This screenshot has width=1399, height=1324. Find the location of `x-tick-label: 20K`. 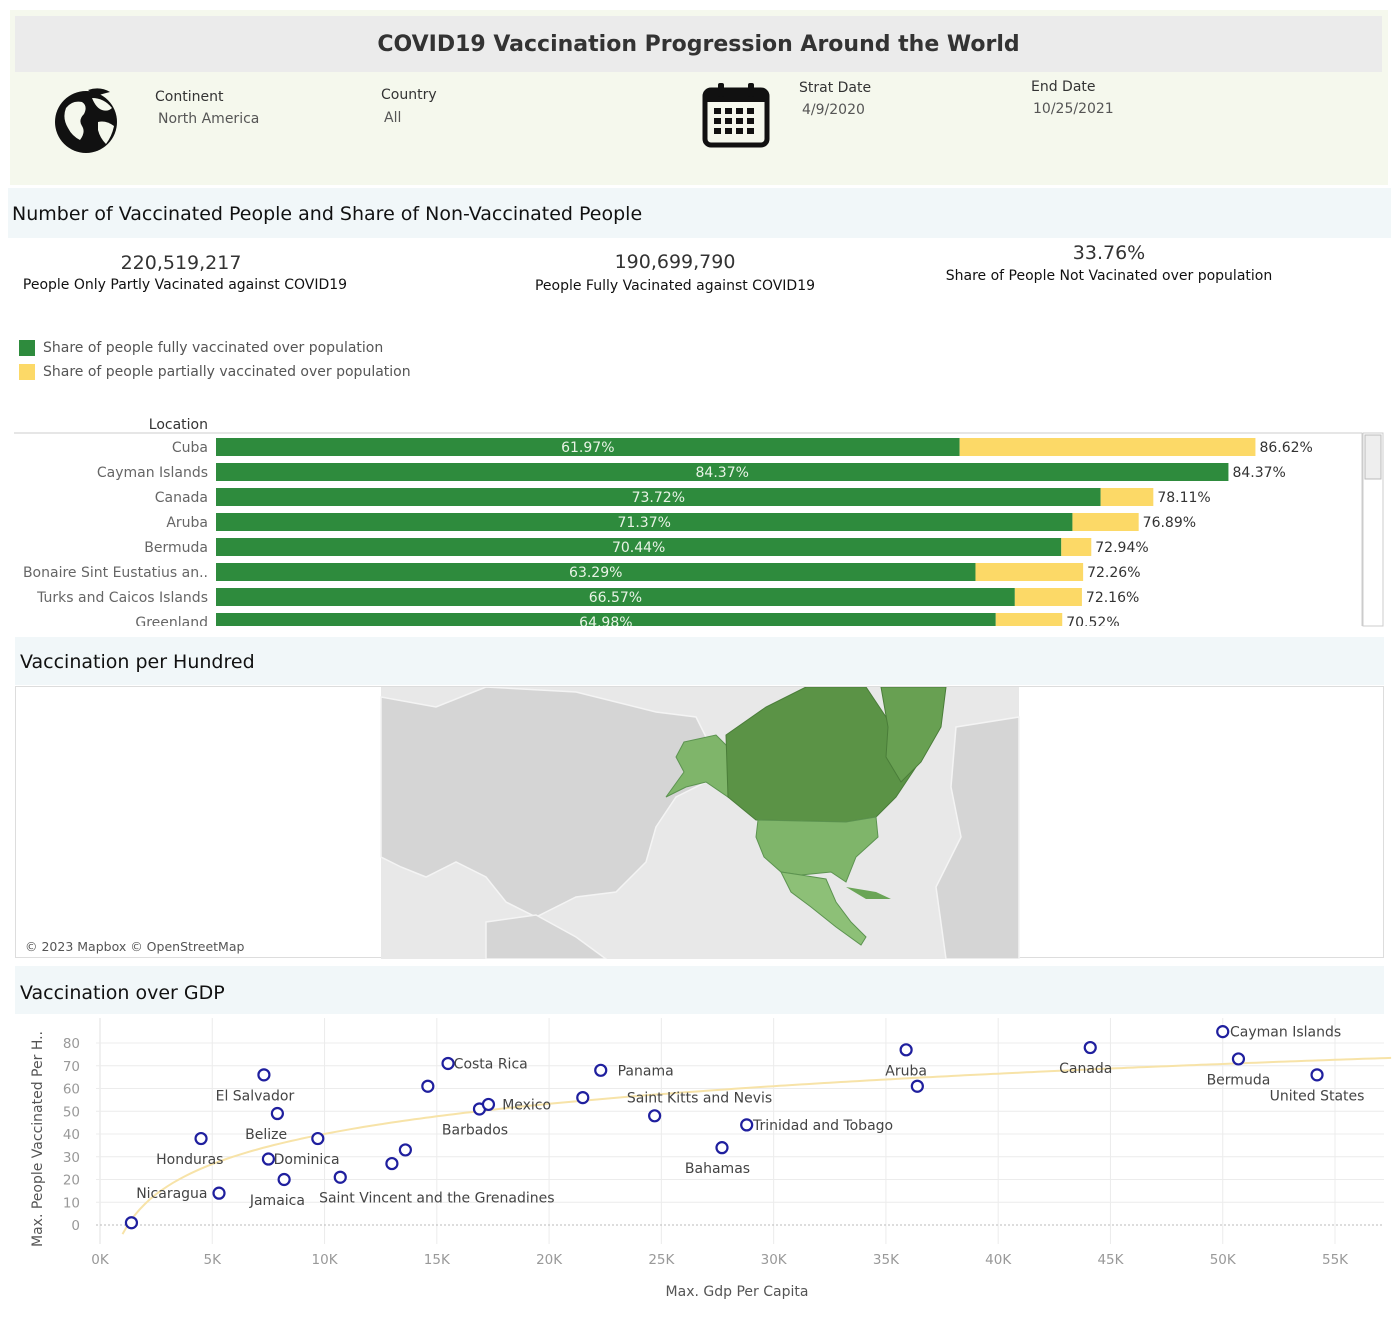

x-tick-label: 20K is located at coordinates (549, 1260).